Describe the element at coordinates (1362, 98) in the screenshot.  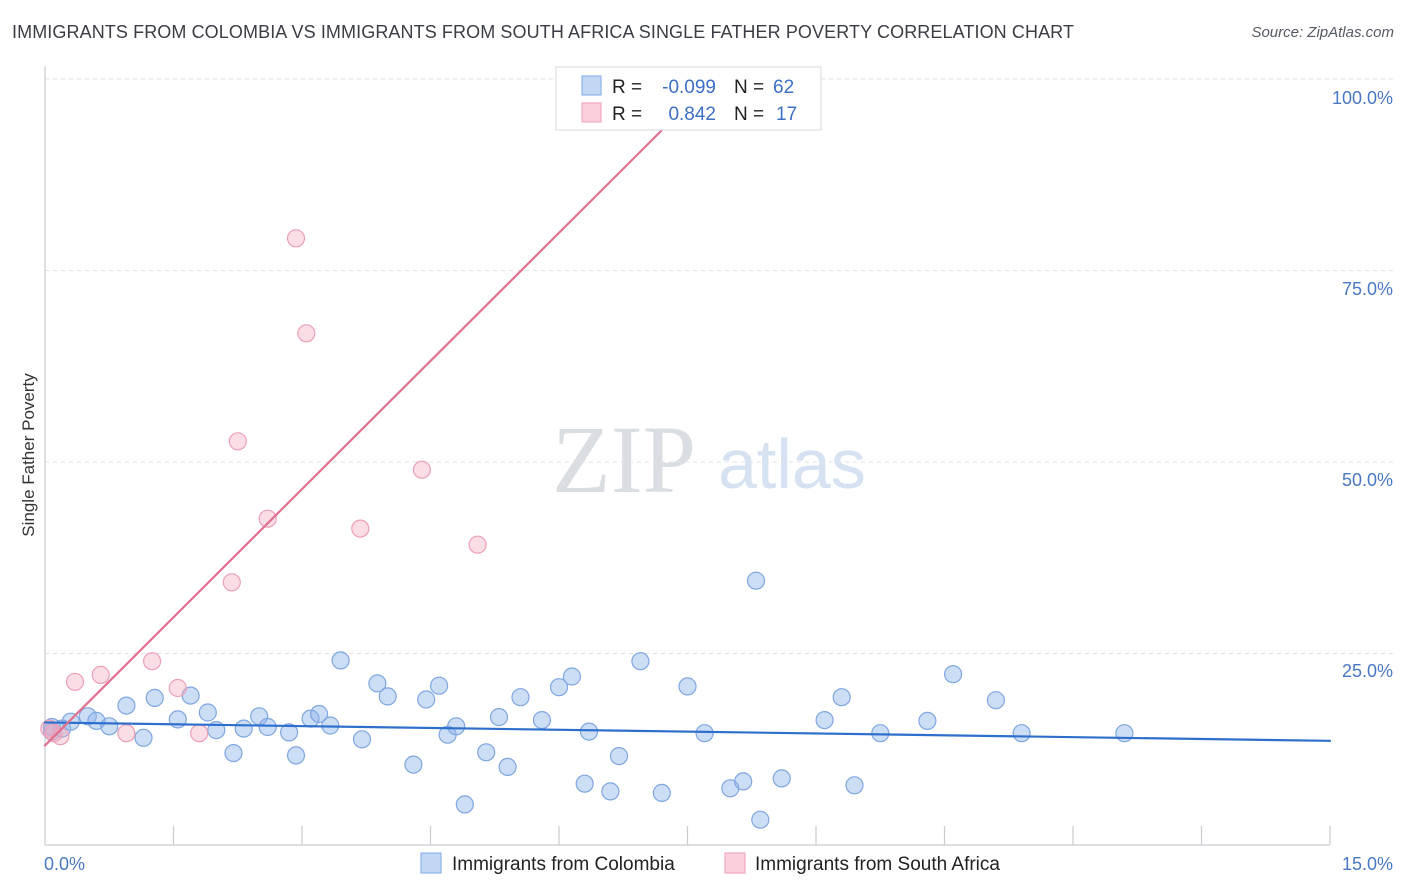
I see `y-tick-label: 100.0%` at that location.